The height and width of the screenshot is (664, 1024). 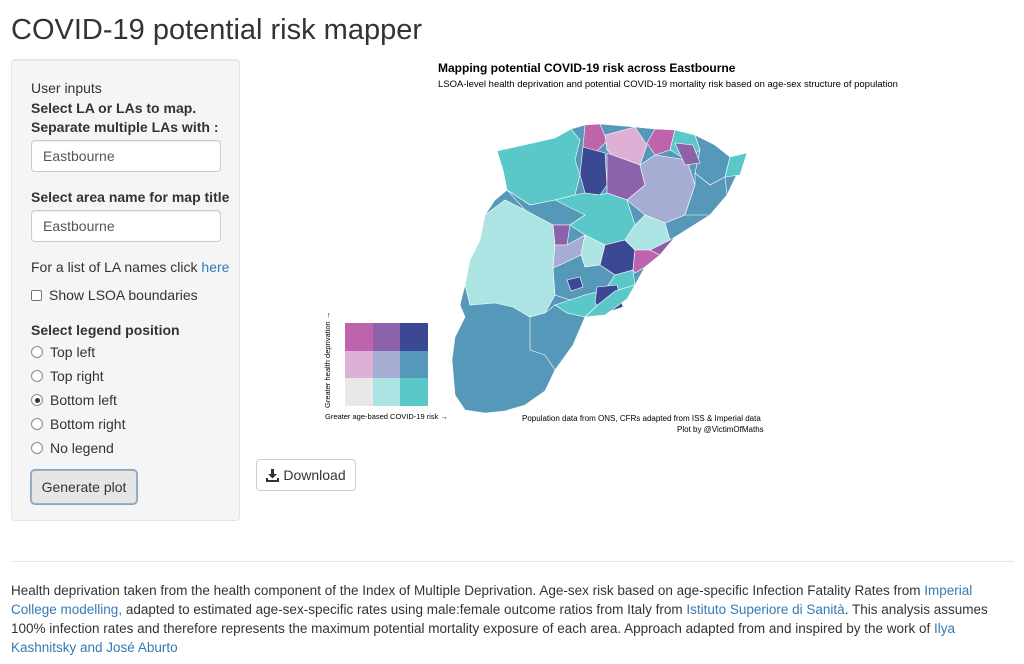 I want to click on legend-option-top-right: Top right, so click(x=67, y=376).